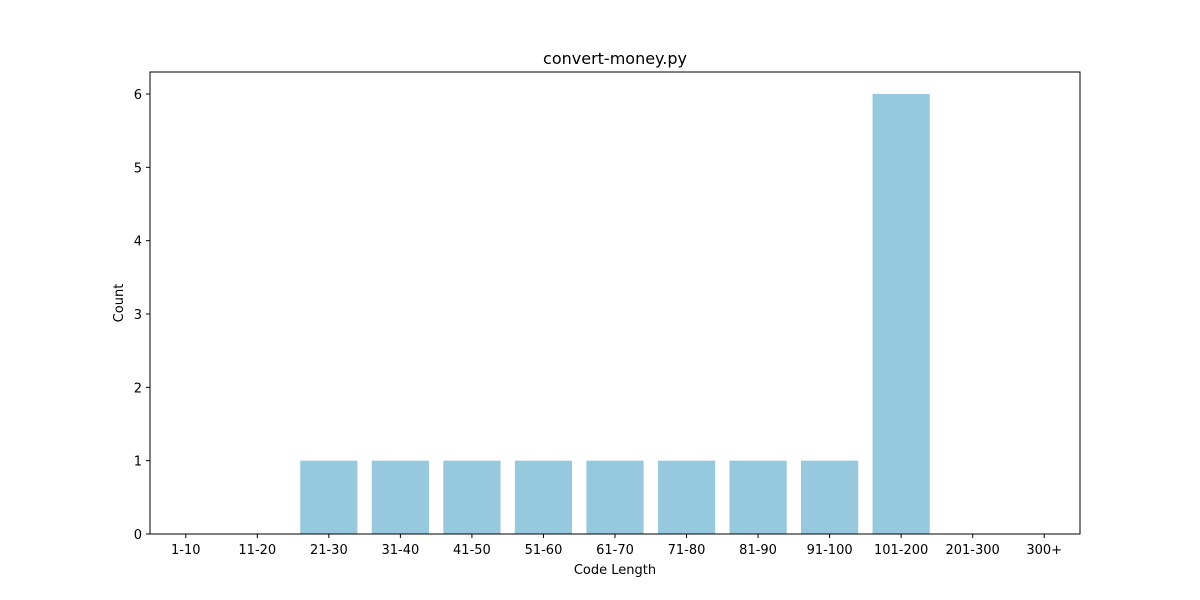  I want to click on x-tick-label: 91-100, so click(830, 550).